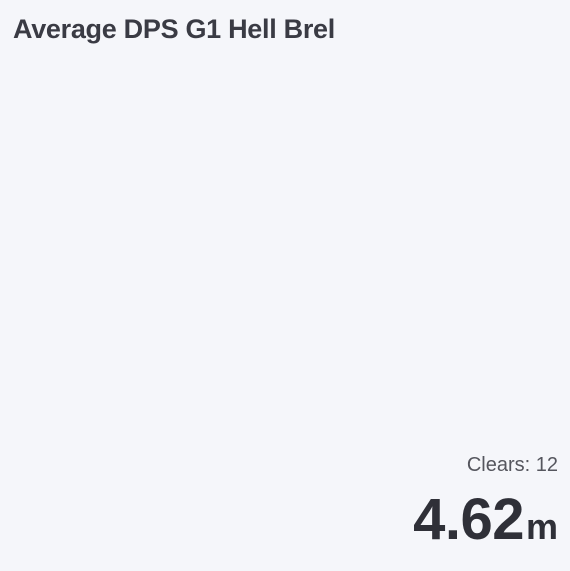 Image resolution: width=570 pixels, height=571 pixels. What do you see at coordinates (468, 519) in the screenshot?
I see `dps-number: 4.62` at bounding box center [468, 519].